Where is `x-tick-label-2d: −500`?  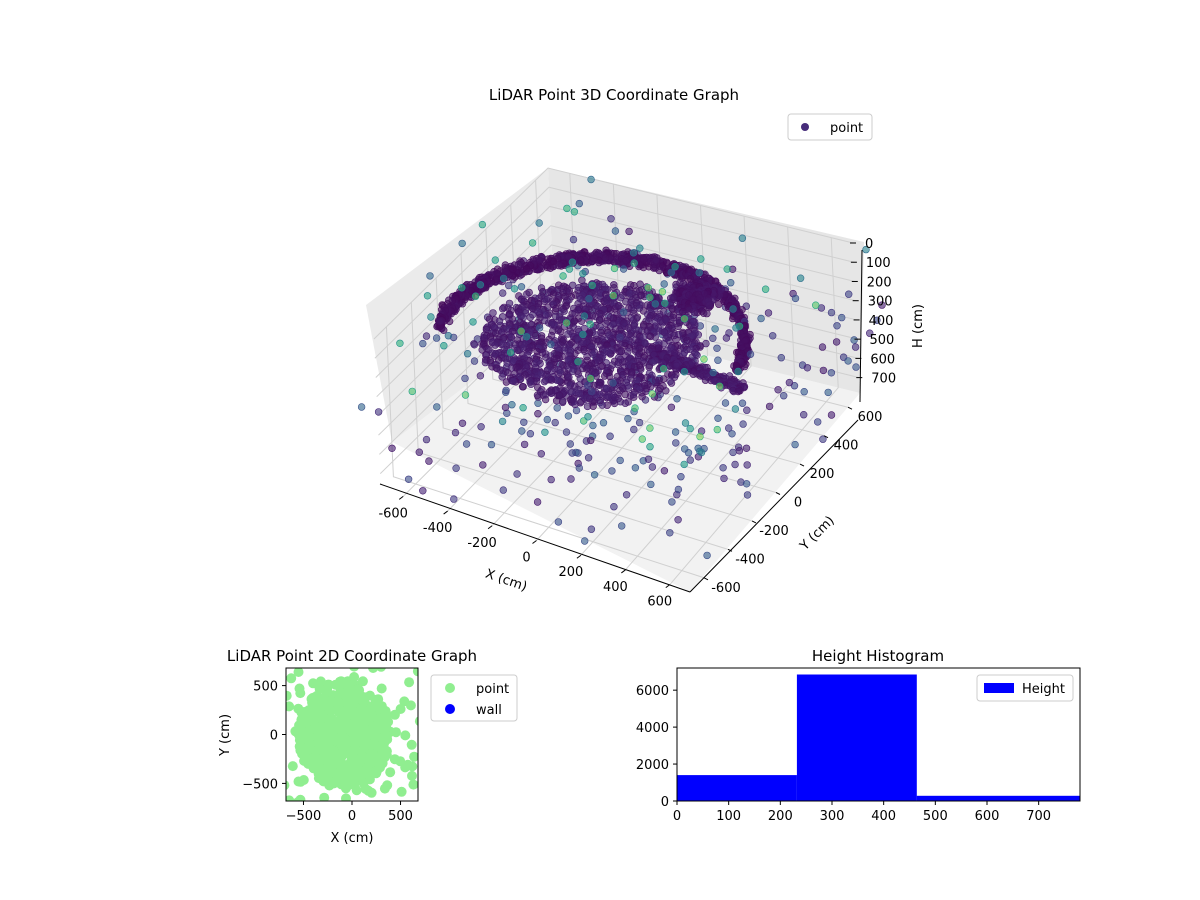 x-tick-label-2d: −500 is located at coordinates (304, 816).